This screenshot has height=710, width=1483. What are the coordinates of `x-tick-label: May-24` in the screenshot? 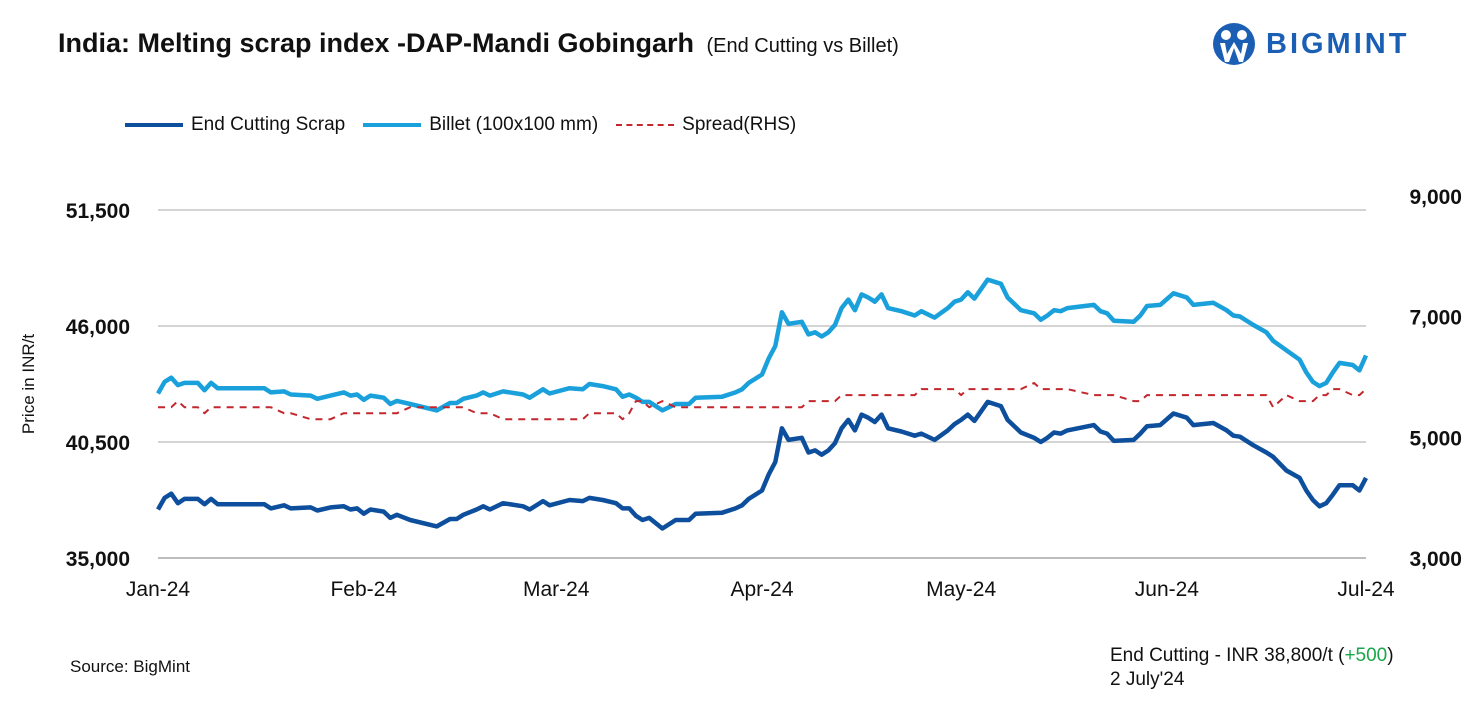 It's located at (961, 589).